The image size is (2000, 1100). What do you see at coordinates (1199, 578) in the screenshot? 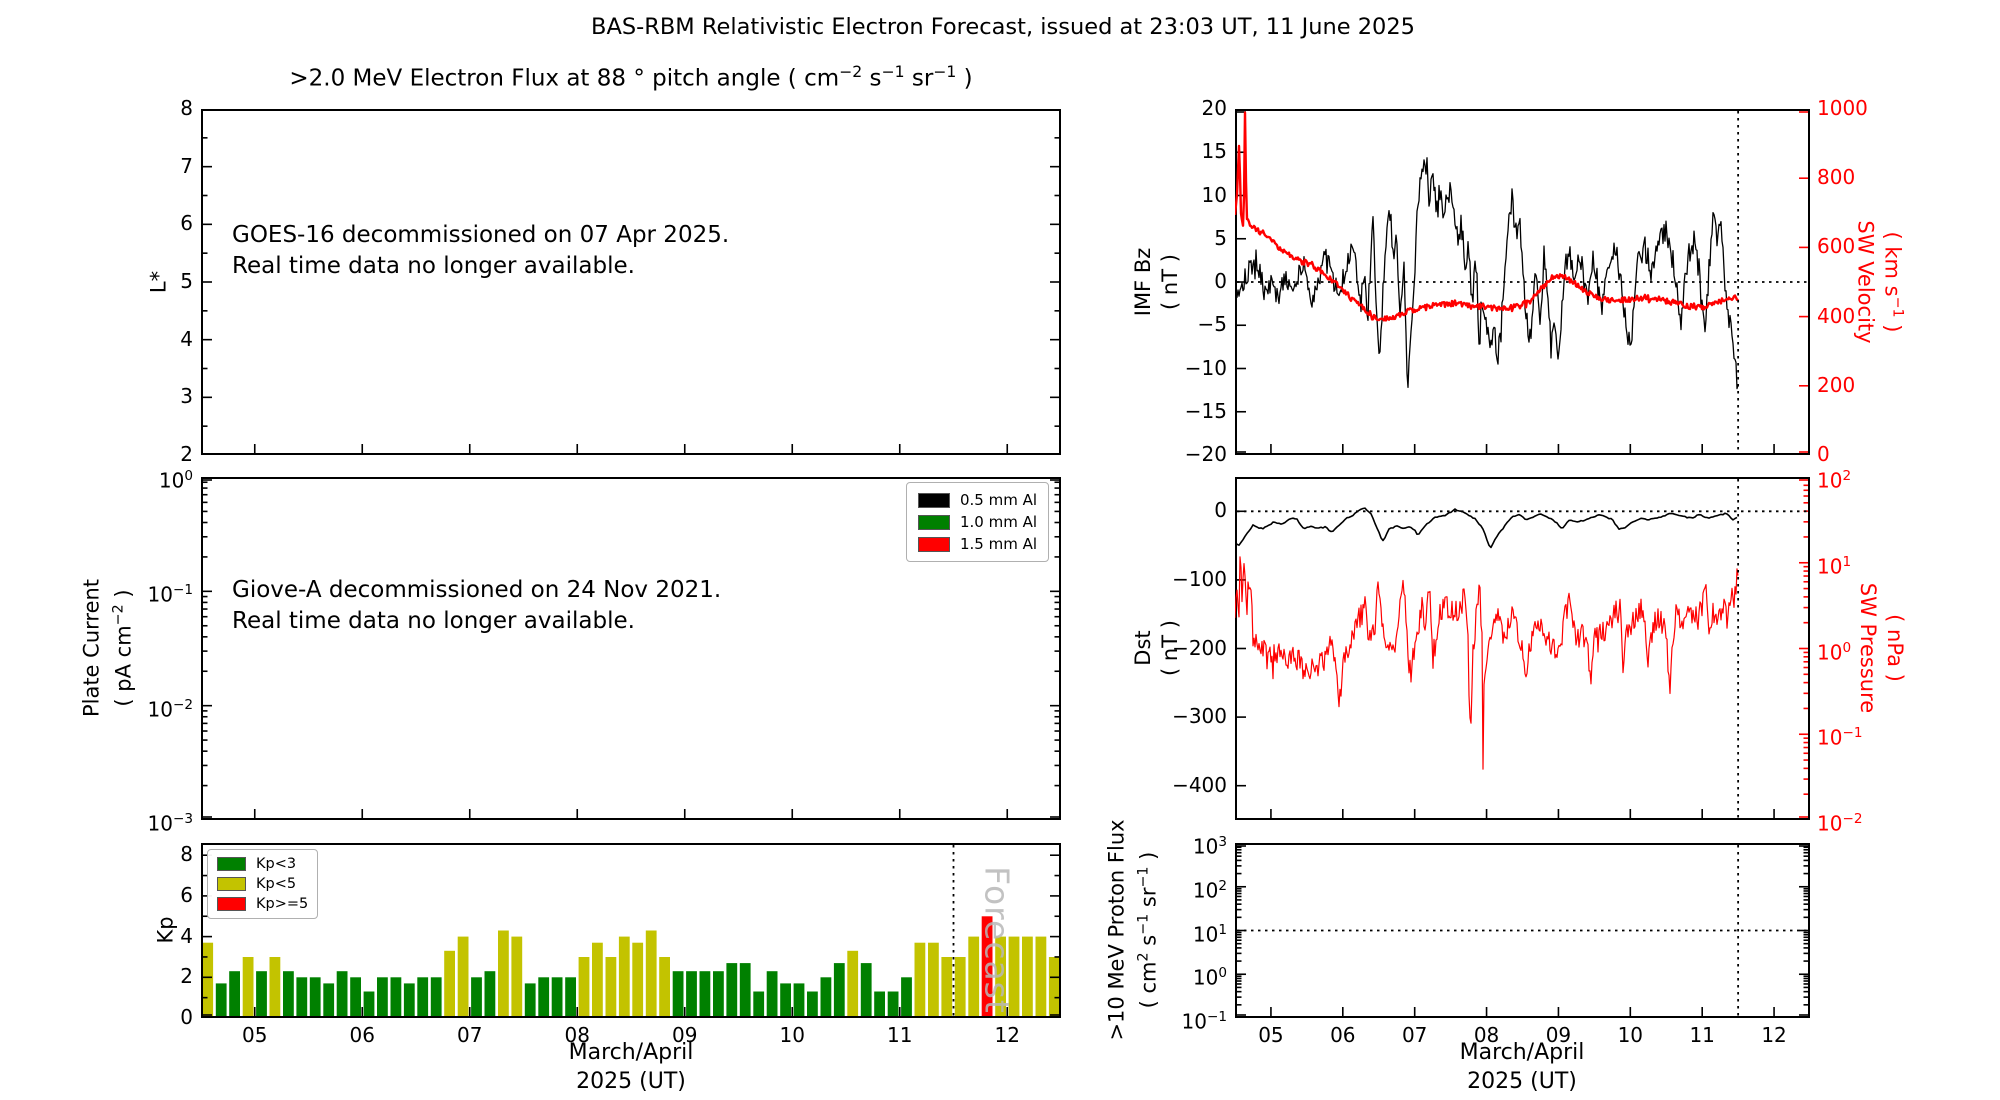
I see `y-tick-label: −100` at bounding box center [1199, 578].